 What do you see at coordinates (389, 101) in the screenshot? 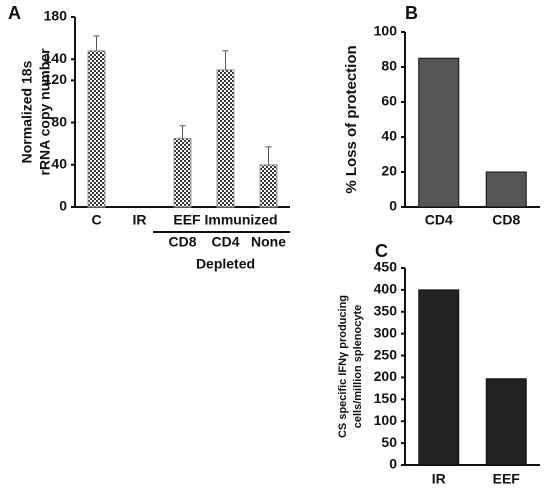
I see `y-tick-label: 60` at bounding box center [389, 101].